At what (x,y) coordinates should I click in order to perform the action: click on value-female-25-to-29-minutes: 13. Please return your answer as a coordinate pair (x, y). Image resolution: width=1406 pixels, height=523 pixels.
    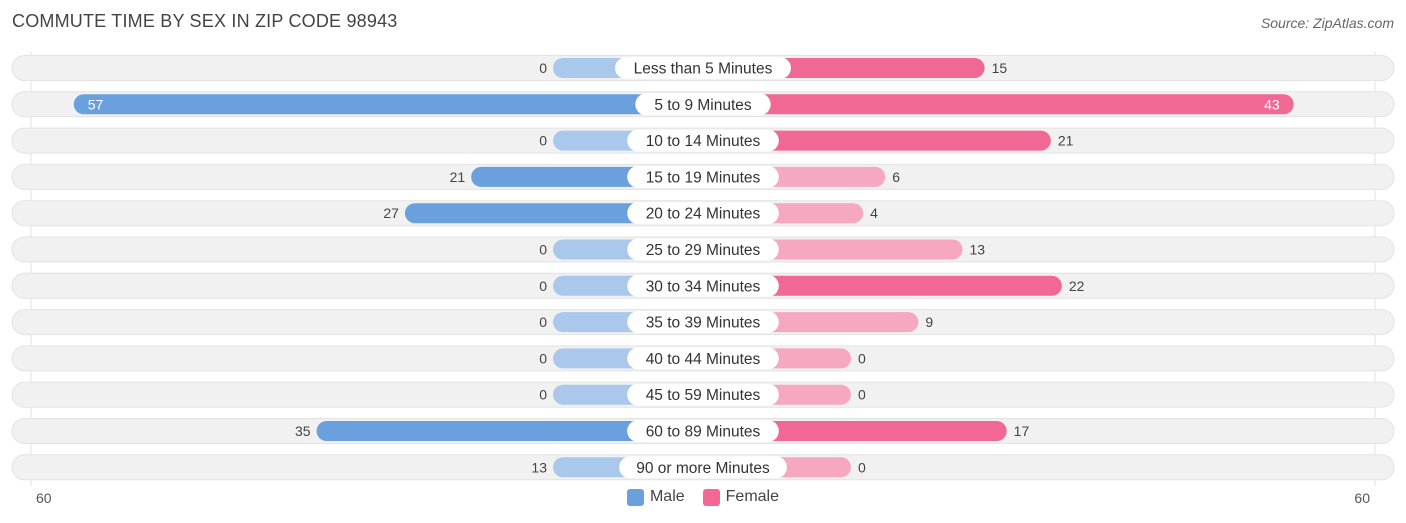
    Looking at the image, I should click on (978, 250).